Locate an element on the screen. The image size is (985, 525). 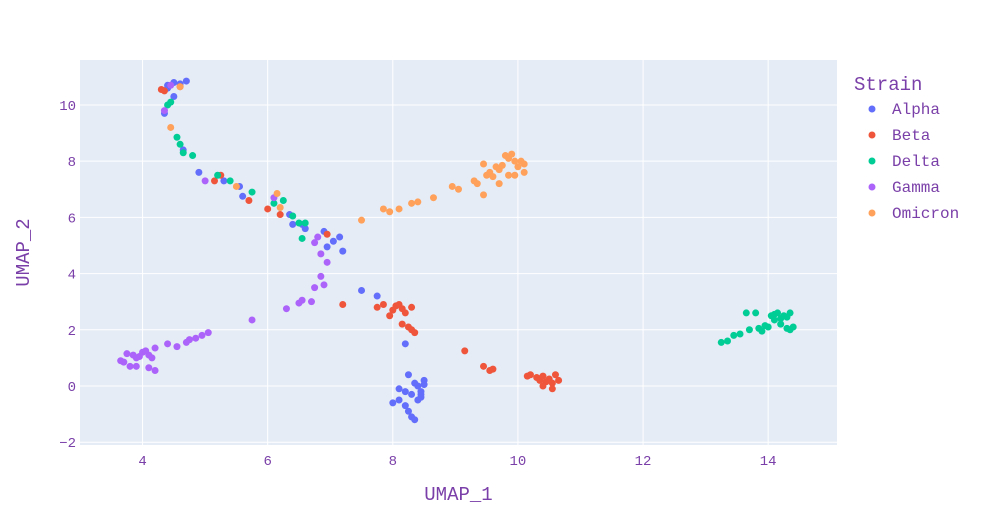
legend-label-delta: Delta is located at coordinates (916, 162).